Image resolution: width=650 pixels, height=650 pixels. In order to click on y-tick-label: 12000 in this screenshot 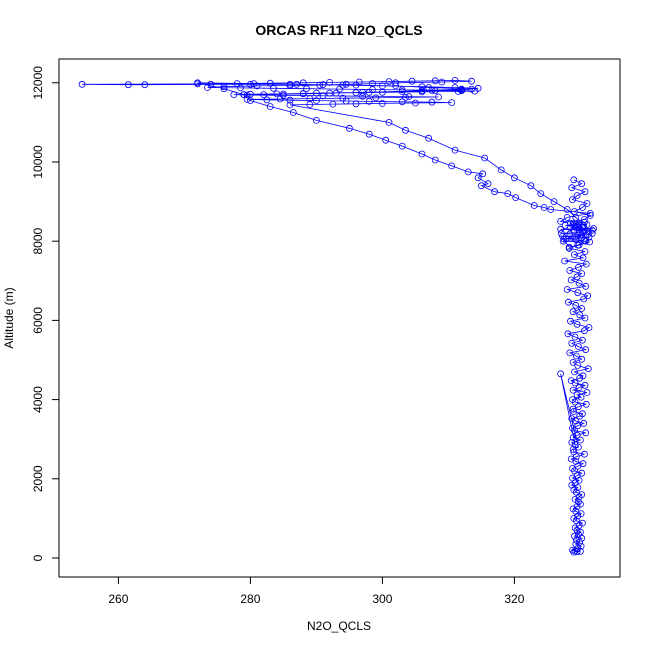, I will do `click(38, 83)`.